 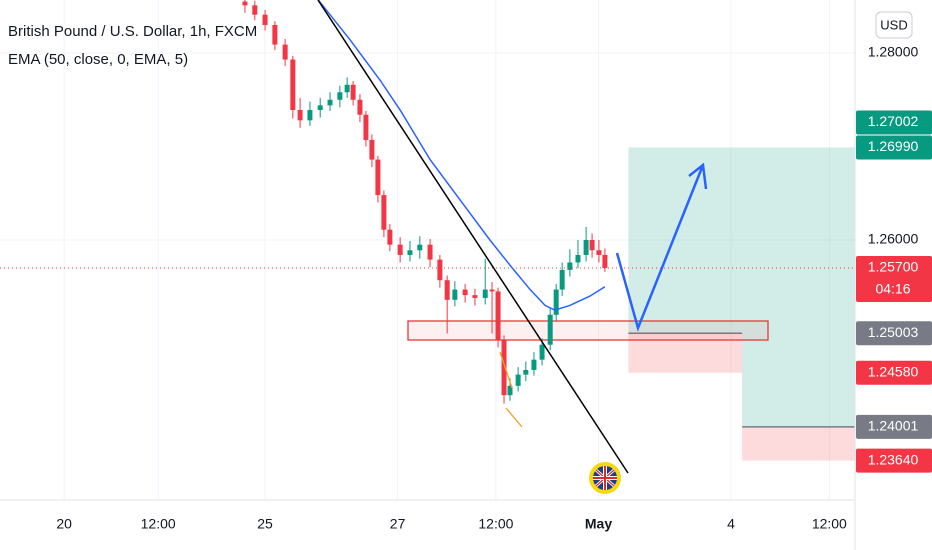 I want to click on price-badge-label: 1.27002, so click(x=893, y=121).